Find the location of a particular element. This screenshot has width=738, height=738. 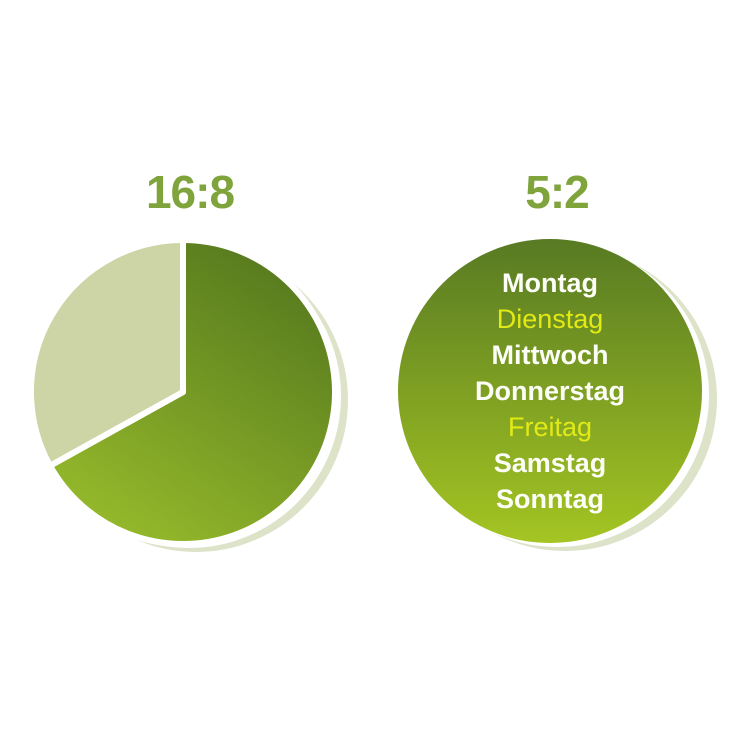

pie-slice-eating is located at coordinates (107, 353).